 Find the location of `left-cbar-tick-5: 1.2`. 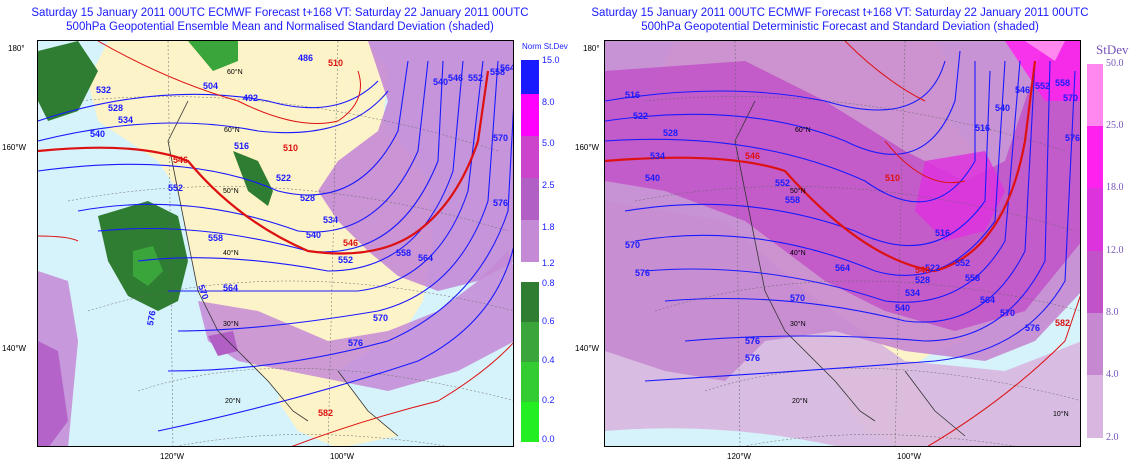

left-cbar-tick-5: 1.2 is located at coordinates (548, 263).